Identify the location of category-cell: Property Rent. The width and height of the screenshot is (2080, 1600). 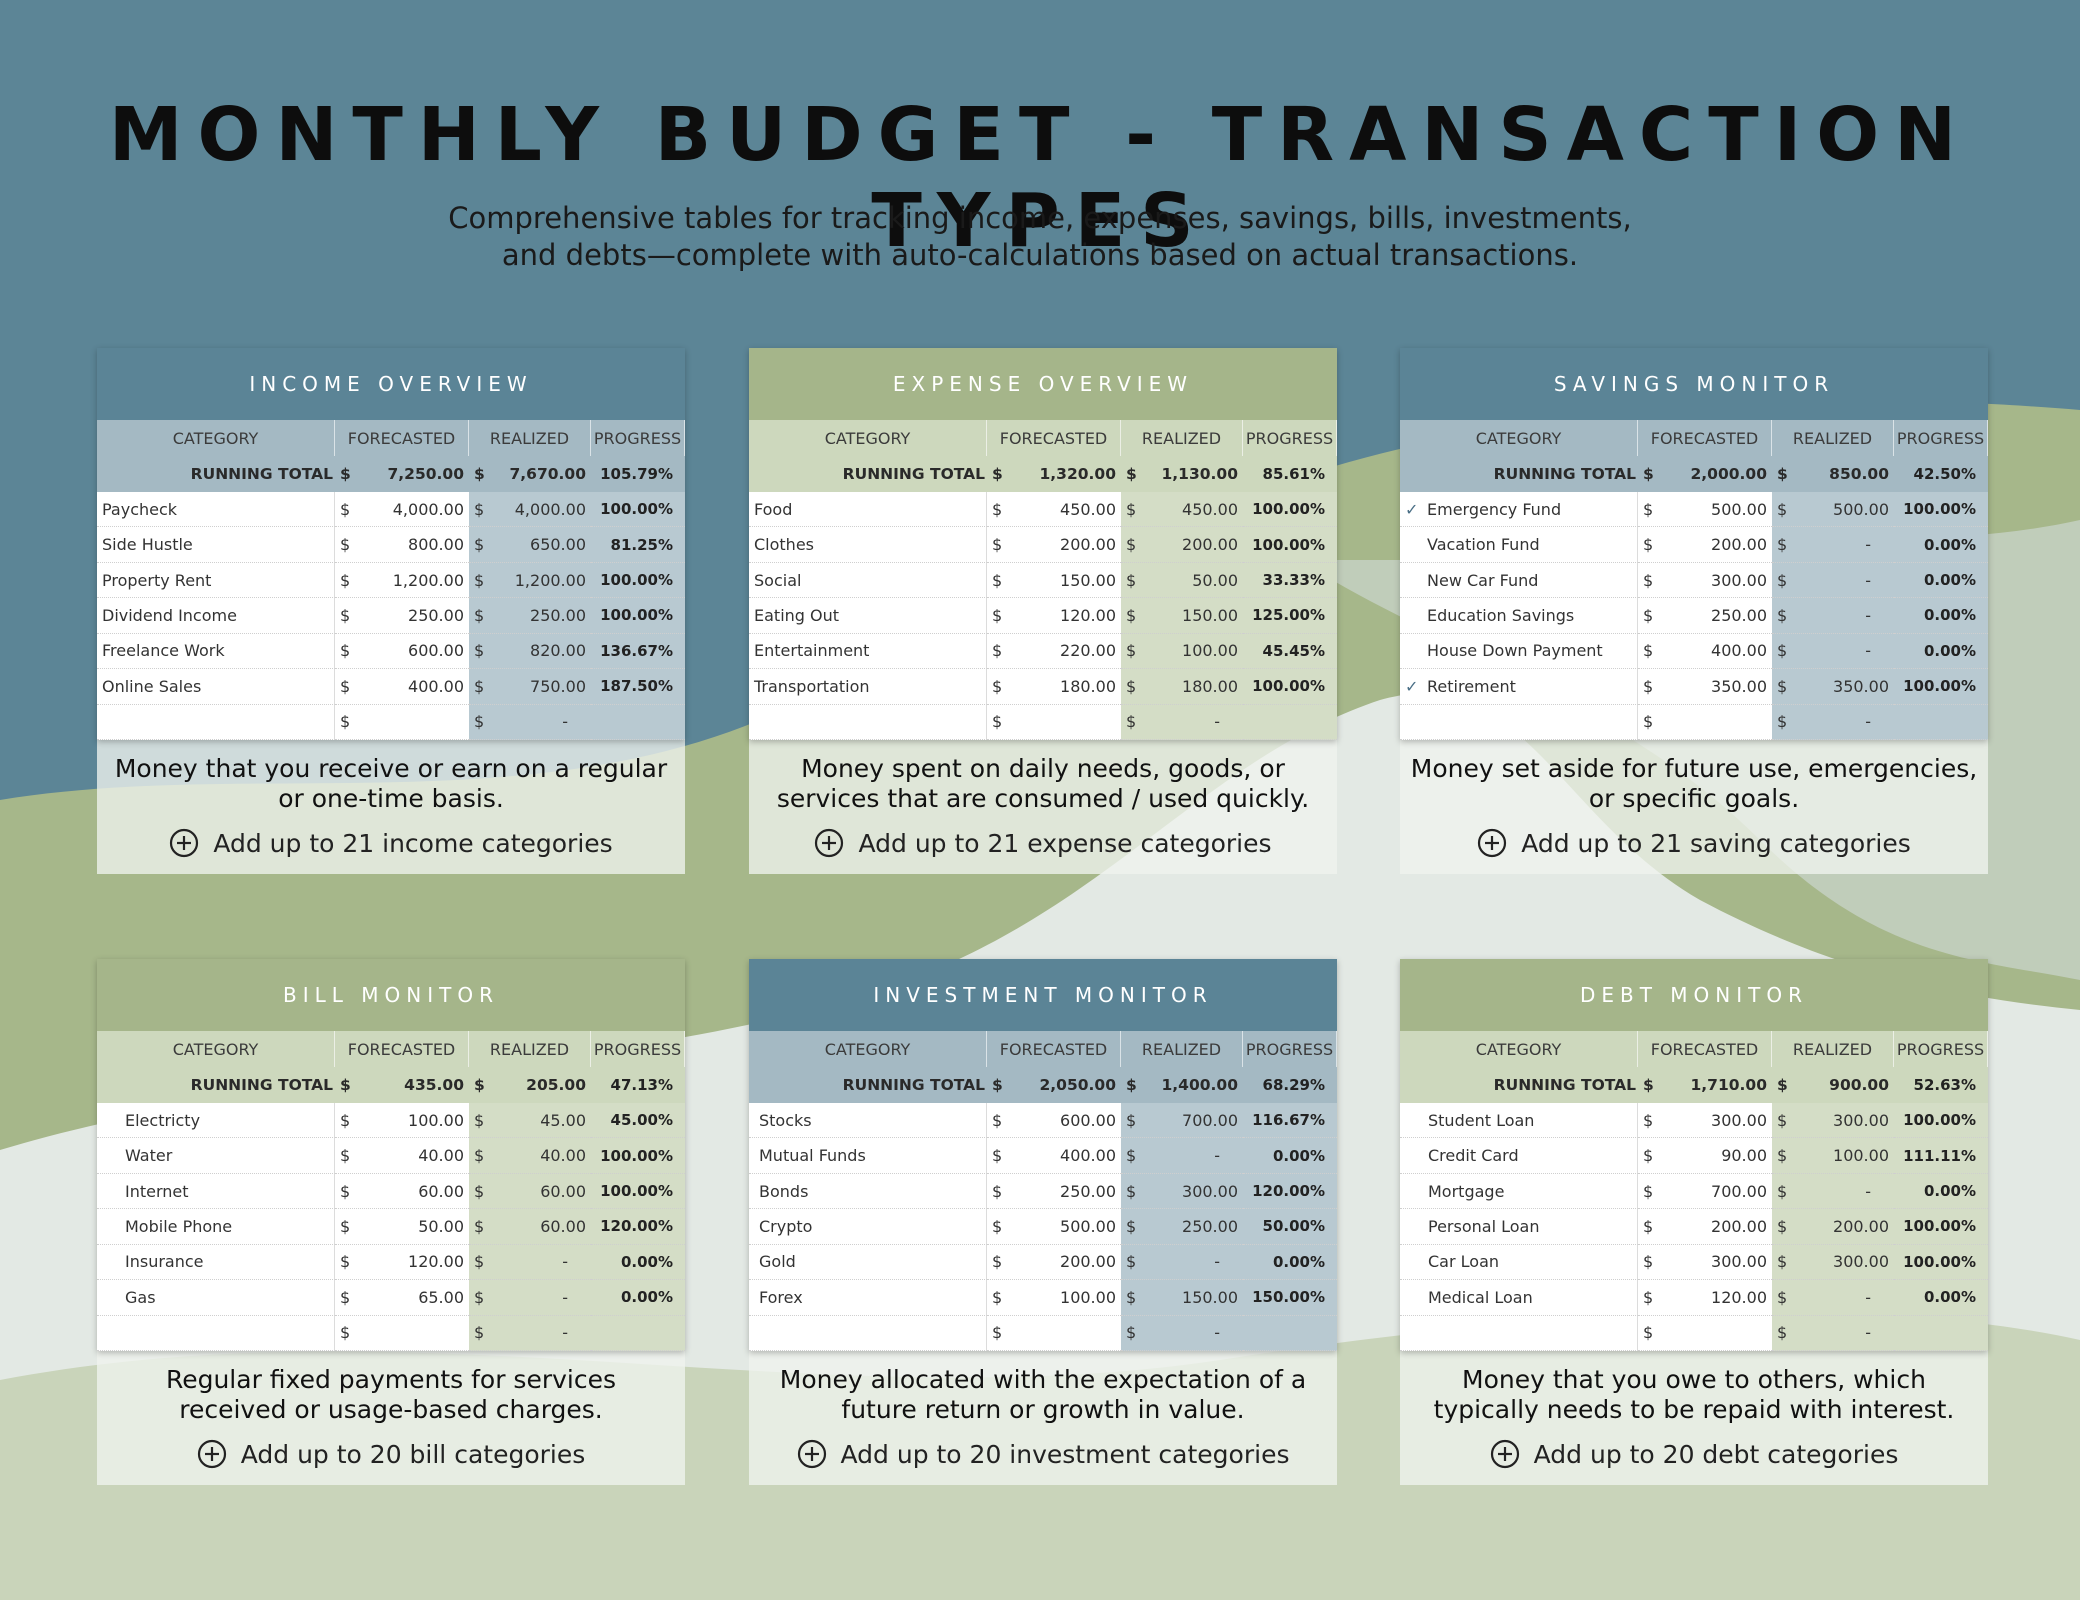
(216, 580).